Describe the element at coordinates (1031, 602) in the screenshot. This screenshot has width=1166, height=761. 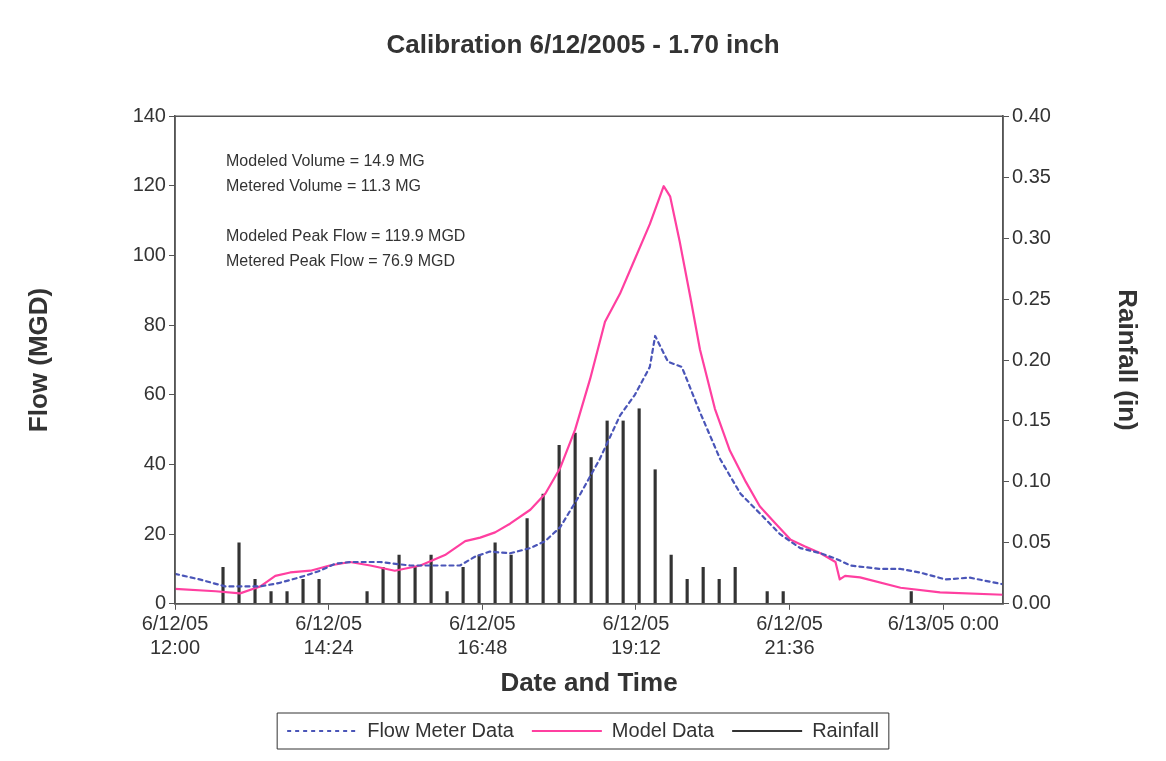
I see `y2-tick-label: 0.00` at that location.